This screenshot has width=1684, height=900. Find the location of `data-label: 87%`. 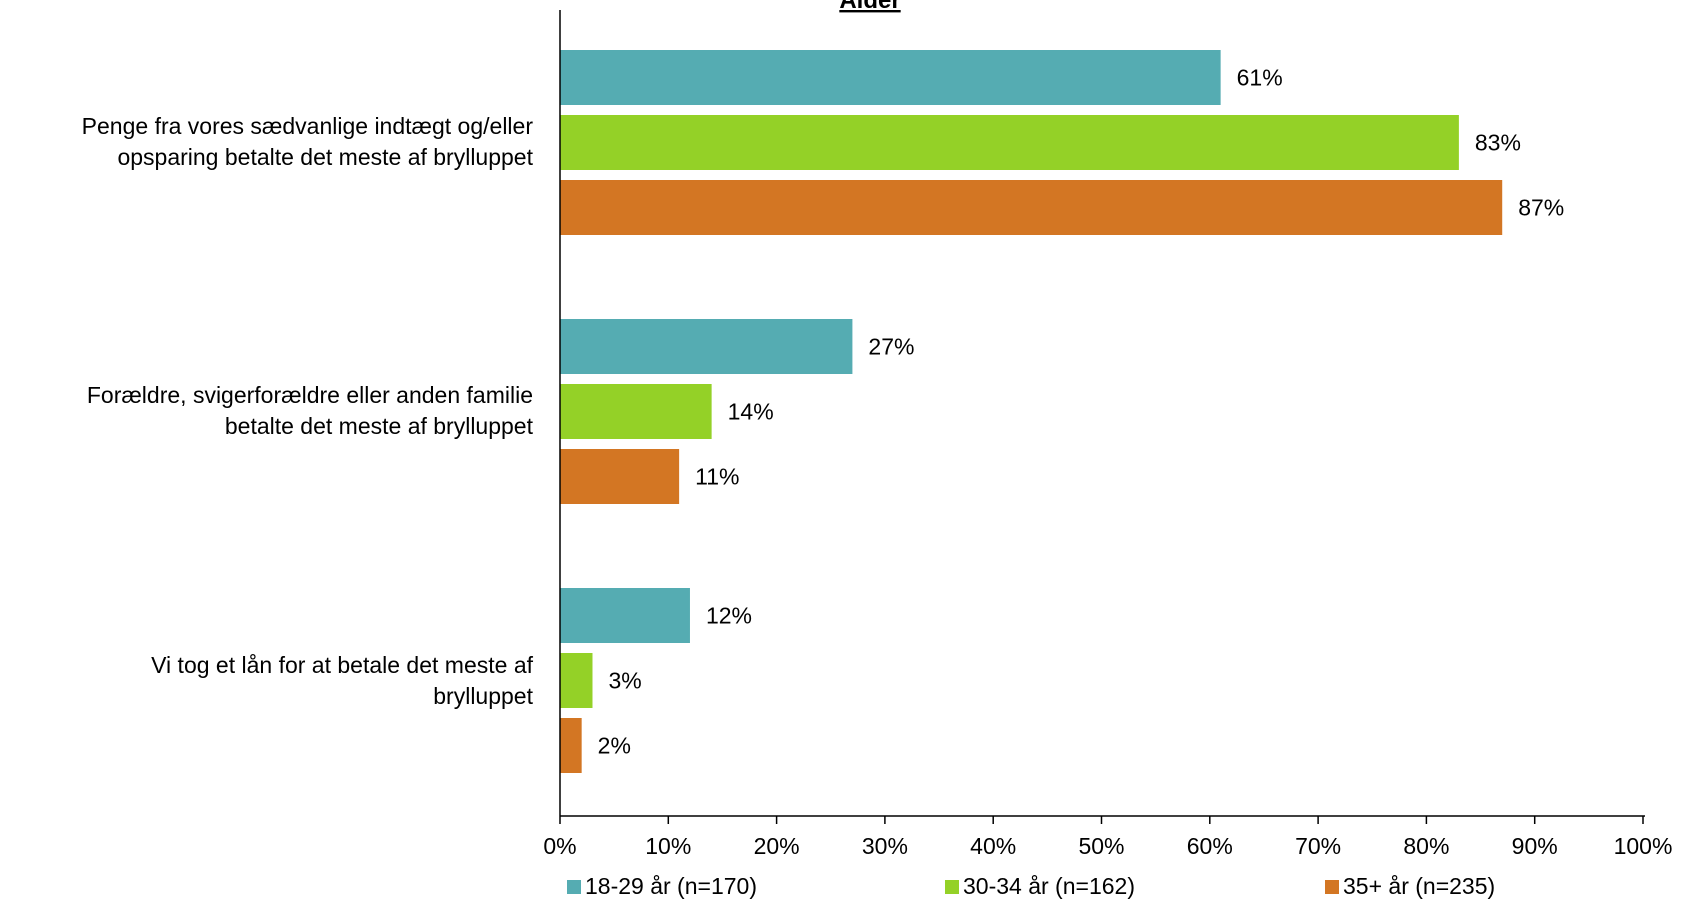

data-label: 87% is located at coordinates (1541, 208).